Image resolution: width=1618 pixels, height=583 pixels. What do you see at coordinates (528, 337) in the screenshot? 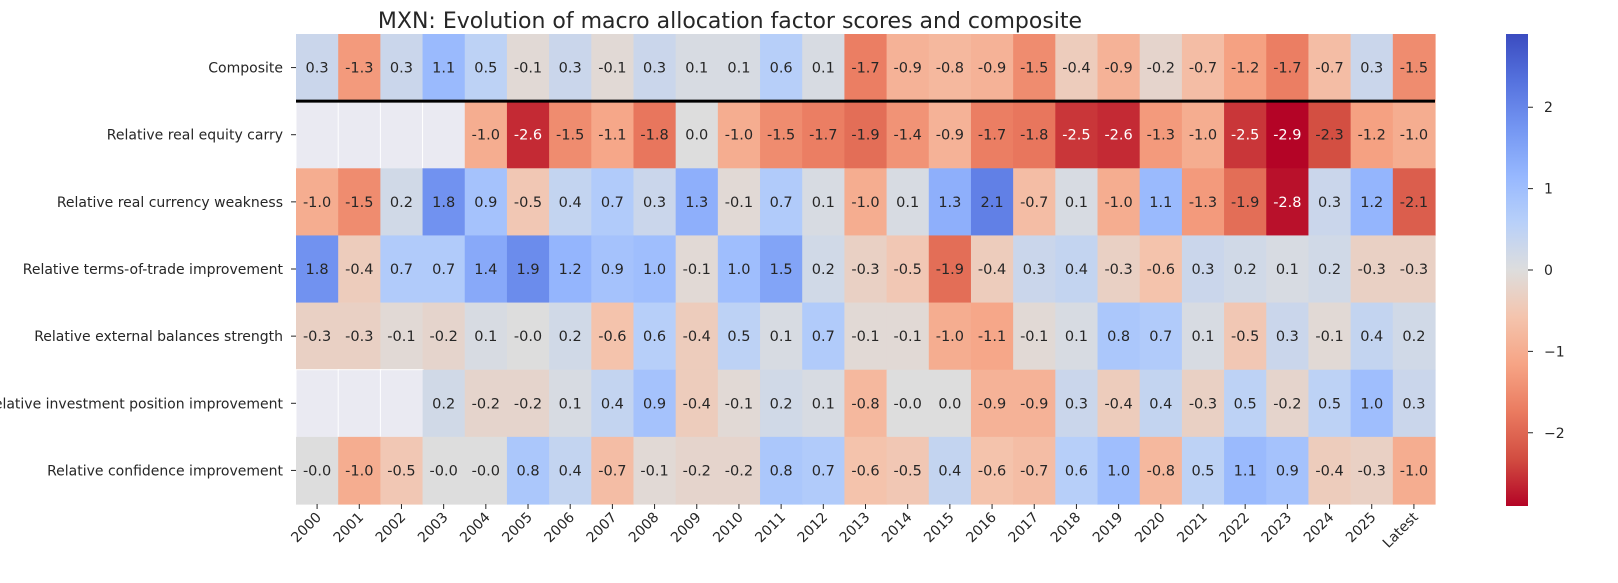
I see `cell-value-label: -0.0` at bounding box center [528, 337].